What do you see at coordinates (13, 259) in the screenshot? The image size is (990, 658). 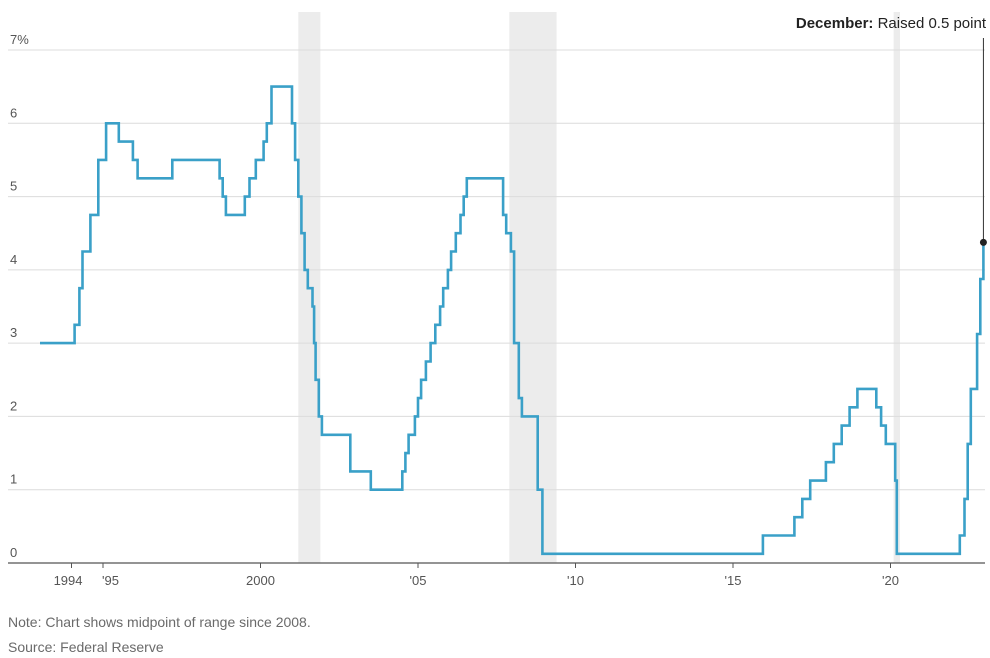 I see `y-tick-label: 4` at bounding box center [13, 259].